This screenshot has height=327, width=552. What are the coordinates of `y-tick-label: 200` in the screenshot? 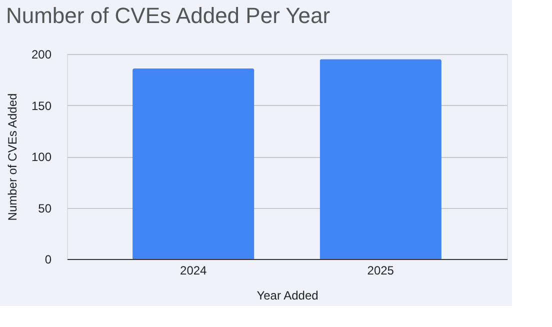 It's located at (41, 55).